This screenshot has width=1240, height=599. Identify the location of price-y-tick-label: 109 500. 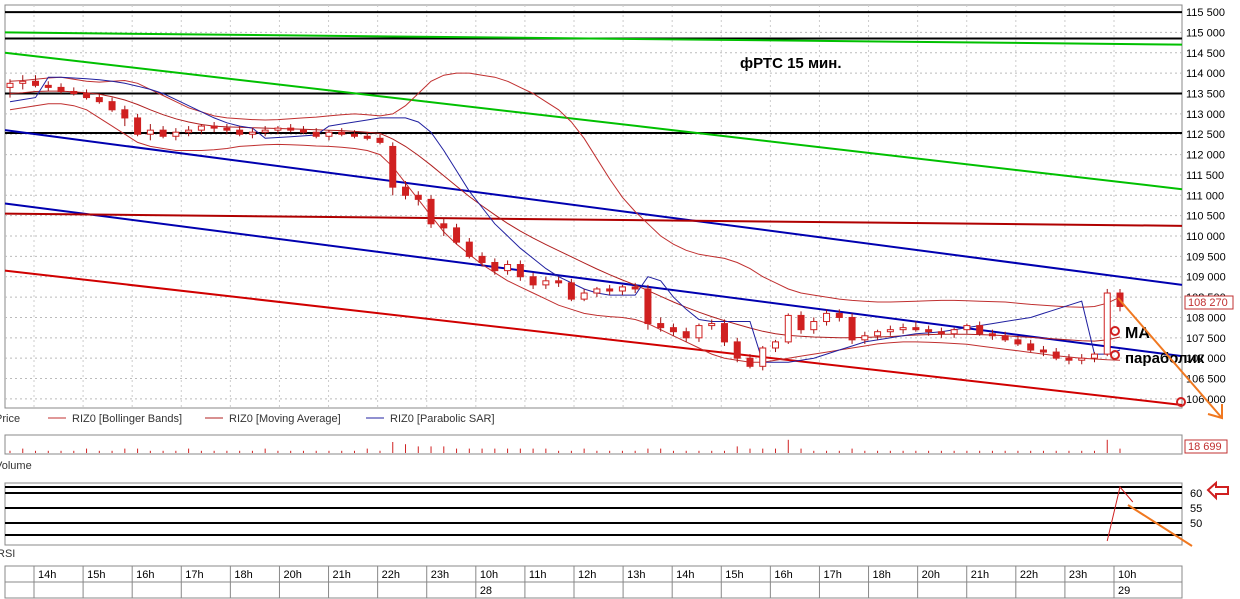
(1206, 257).